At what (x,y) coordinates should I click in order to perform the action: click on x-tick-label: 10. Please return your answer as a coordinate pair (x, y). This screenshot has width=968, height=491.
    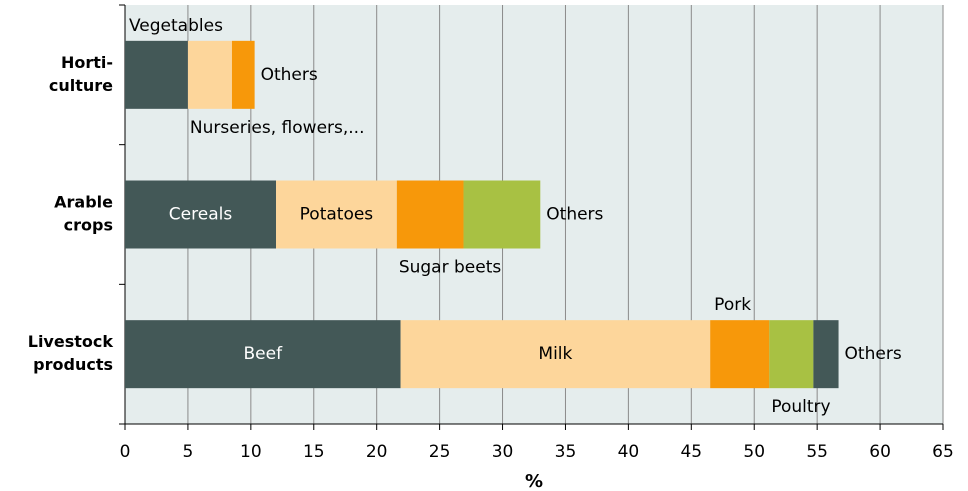
    Looking at the image, I should click on (251, 452).